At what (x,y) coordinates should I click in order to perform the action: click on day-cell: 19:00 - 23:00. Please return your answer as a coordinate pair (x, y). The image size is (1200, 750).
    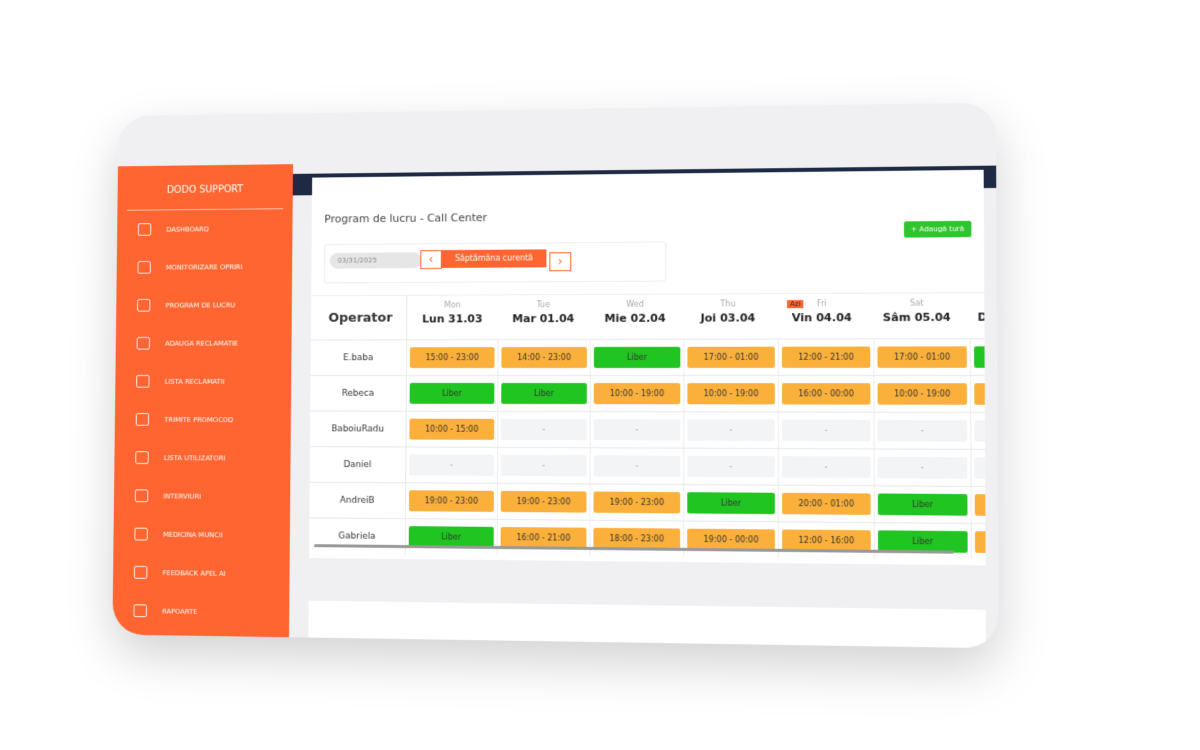
    Looking at the image, I should click on (637, 502).